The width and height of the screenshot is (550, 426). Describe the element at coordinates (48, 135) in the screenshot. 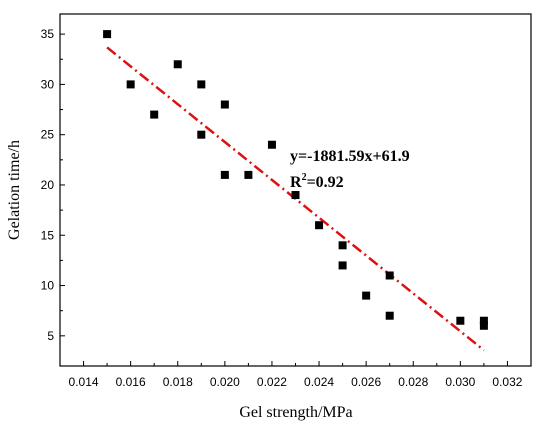

I see `y-tick-label: 25` at that location.